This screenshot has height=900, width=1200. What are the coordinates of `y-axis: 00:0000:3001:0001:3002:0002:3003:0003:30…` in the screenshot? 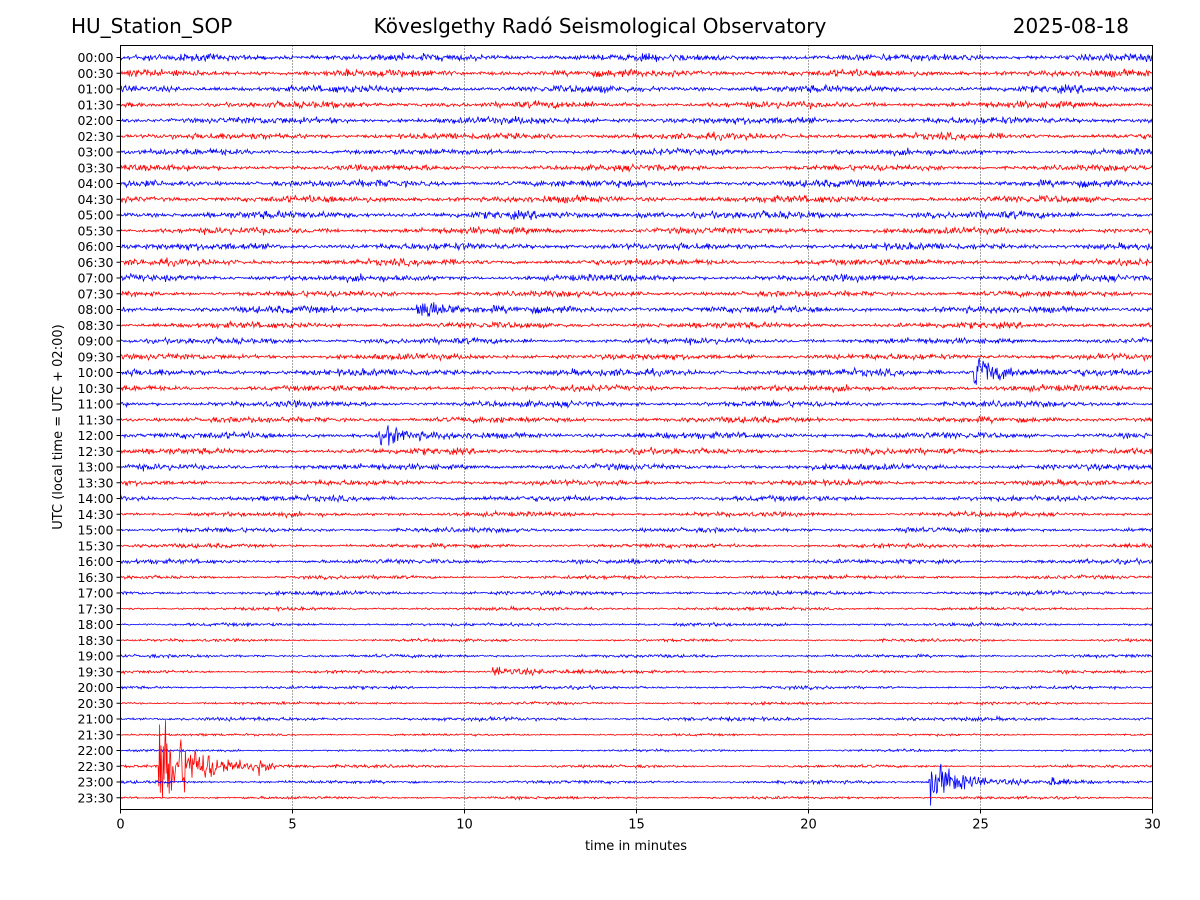 It's located at (99, 427).